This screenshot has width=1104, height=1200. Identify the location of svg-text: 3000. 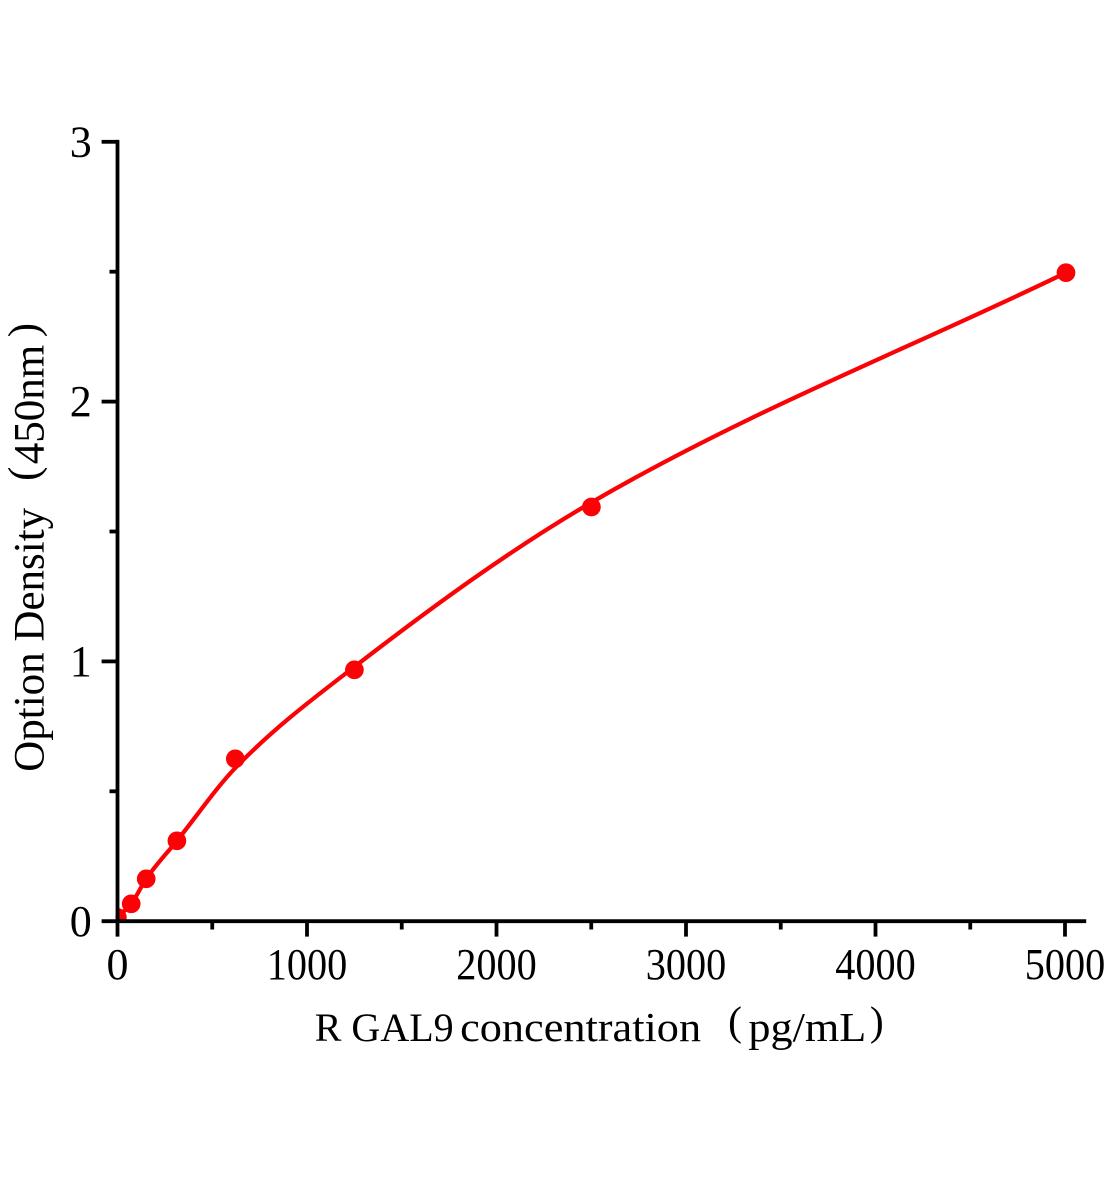
(686, 964).